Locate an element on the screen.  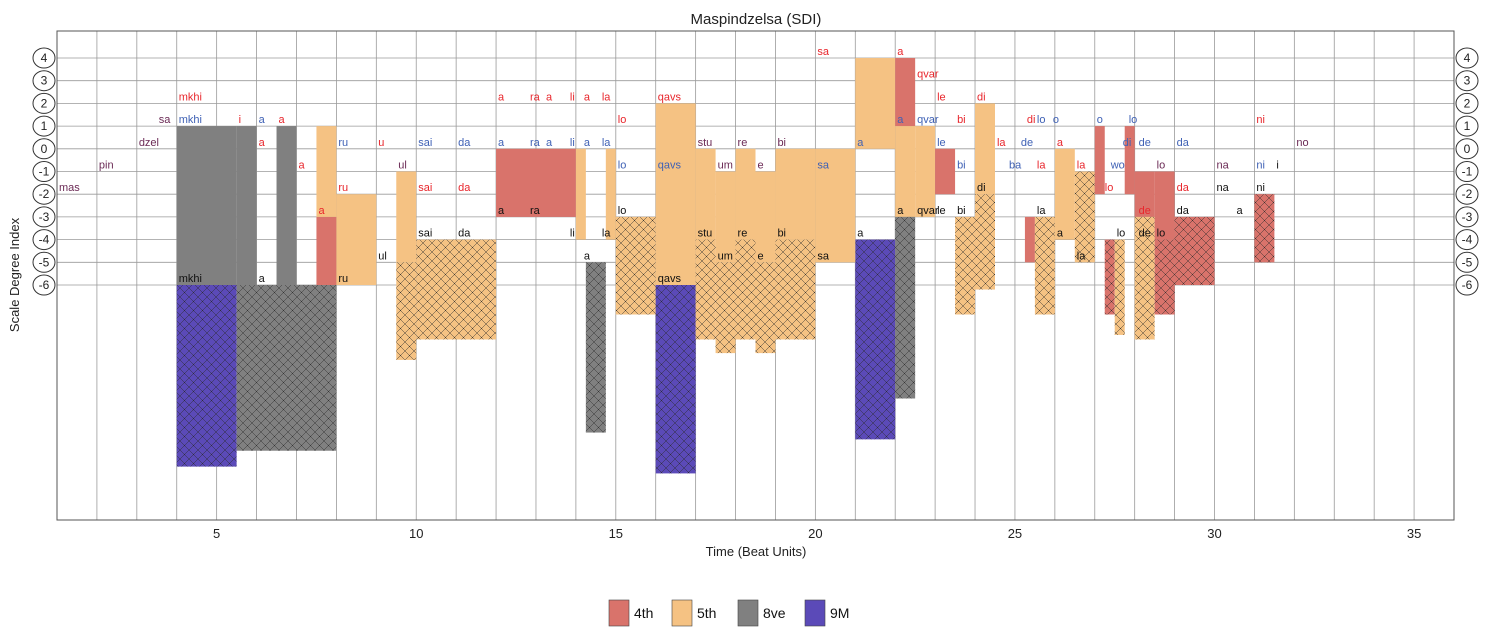
interval-hatch-4th is located at coordinates (1264, 228).